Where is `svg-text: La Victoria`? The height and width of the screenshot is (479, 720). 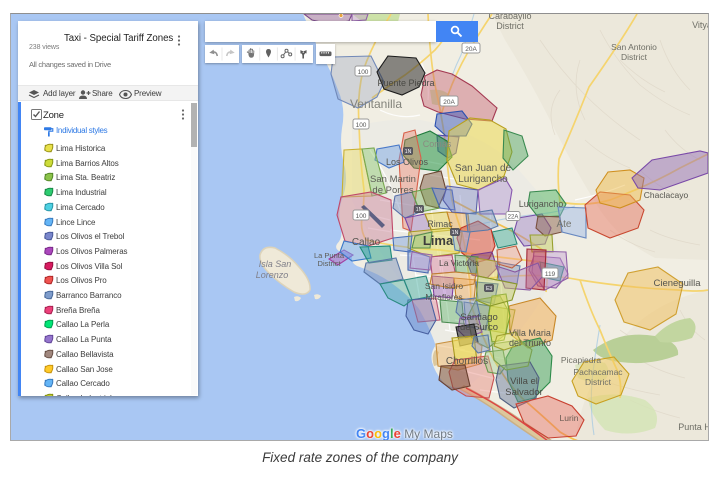 svg-text: La Victoria is located at coordinates (459, 263).